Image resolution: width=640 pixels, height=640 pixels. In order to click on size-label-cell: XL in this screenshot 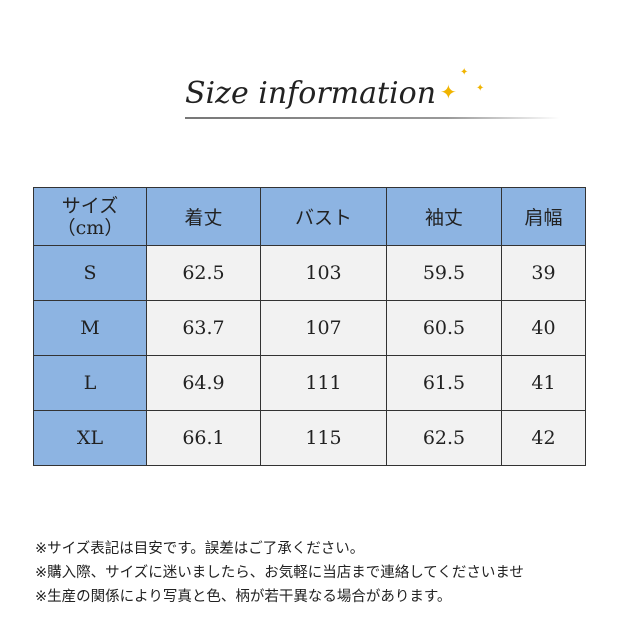, I will do `click(90, 438)`.